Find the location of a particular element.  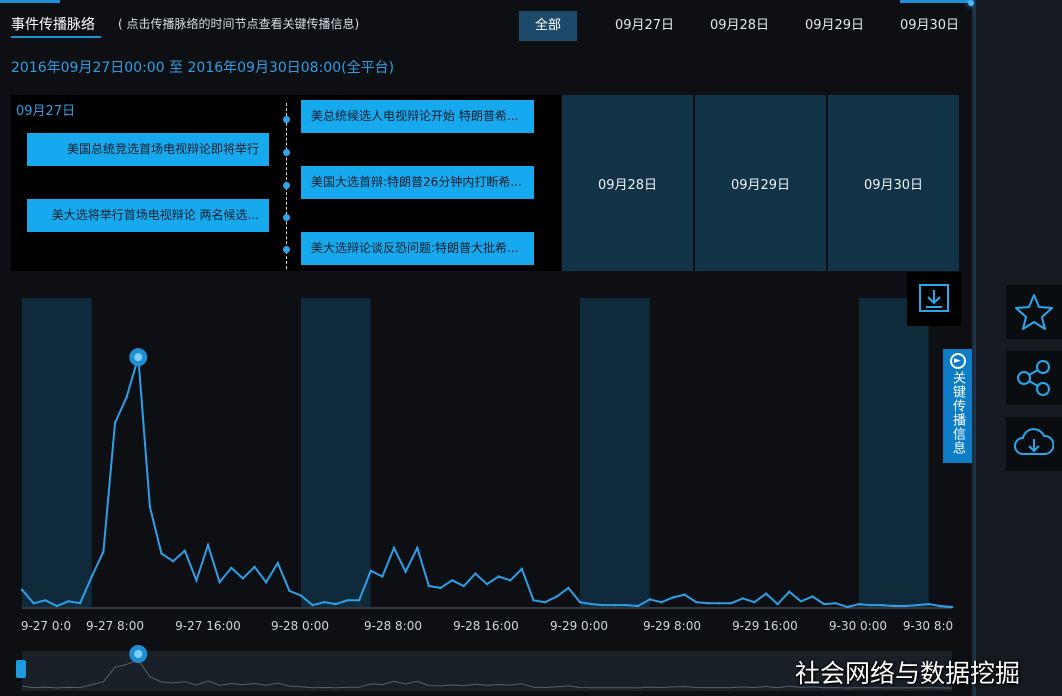

favorite-button is located at coordinates (1034, 312).